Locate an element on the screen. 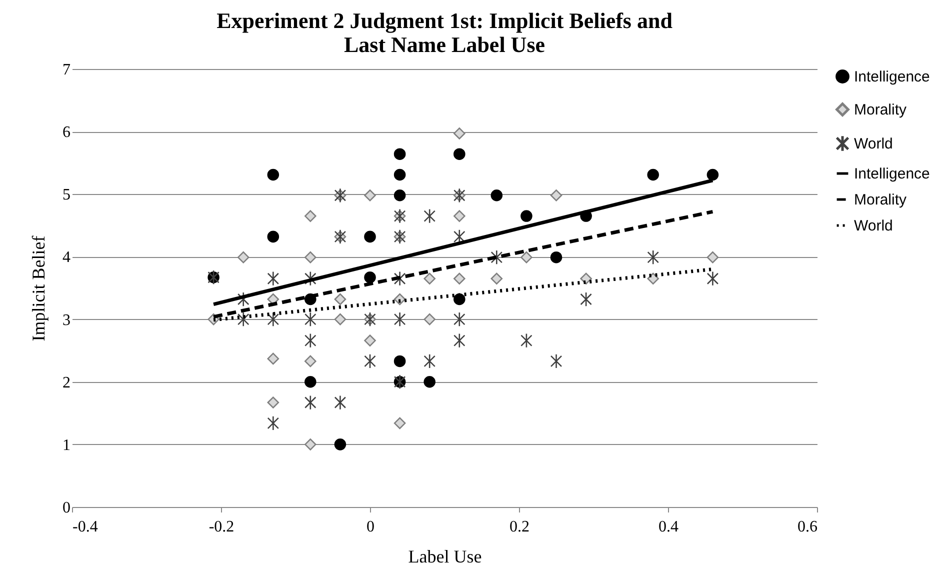 The image size is (945, 581). y-tick-label: 6 is located at coordinates (66, 133).